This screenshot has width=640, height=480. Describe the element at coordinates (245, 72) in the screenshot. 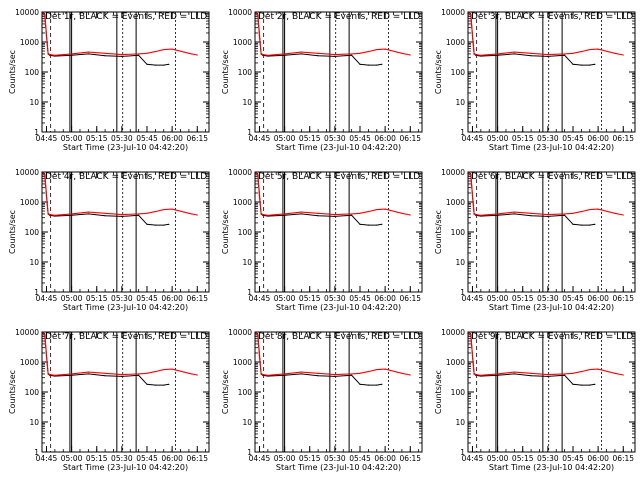

I see `y-tick-label: 100` at that location.